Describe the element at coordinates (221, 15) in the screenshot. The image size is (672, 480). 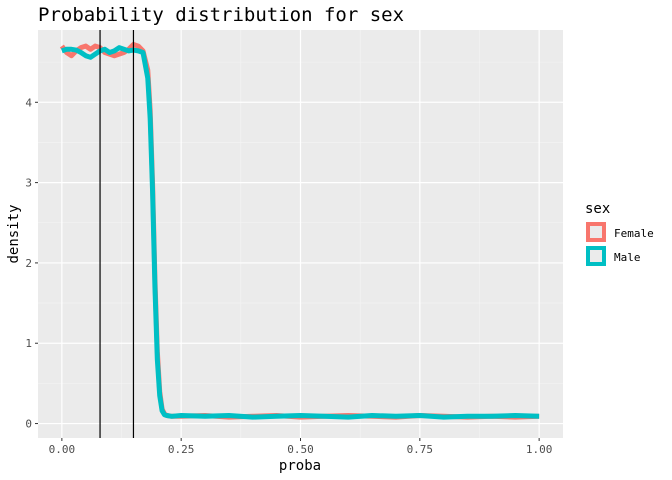
I see `chart-title: Probability distribution for sex` at that location.